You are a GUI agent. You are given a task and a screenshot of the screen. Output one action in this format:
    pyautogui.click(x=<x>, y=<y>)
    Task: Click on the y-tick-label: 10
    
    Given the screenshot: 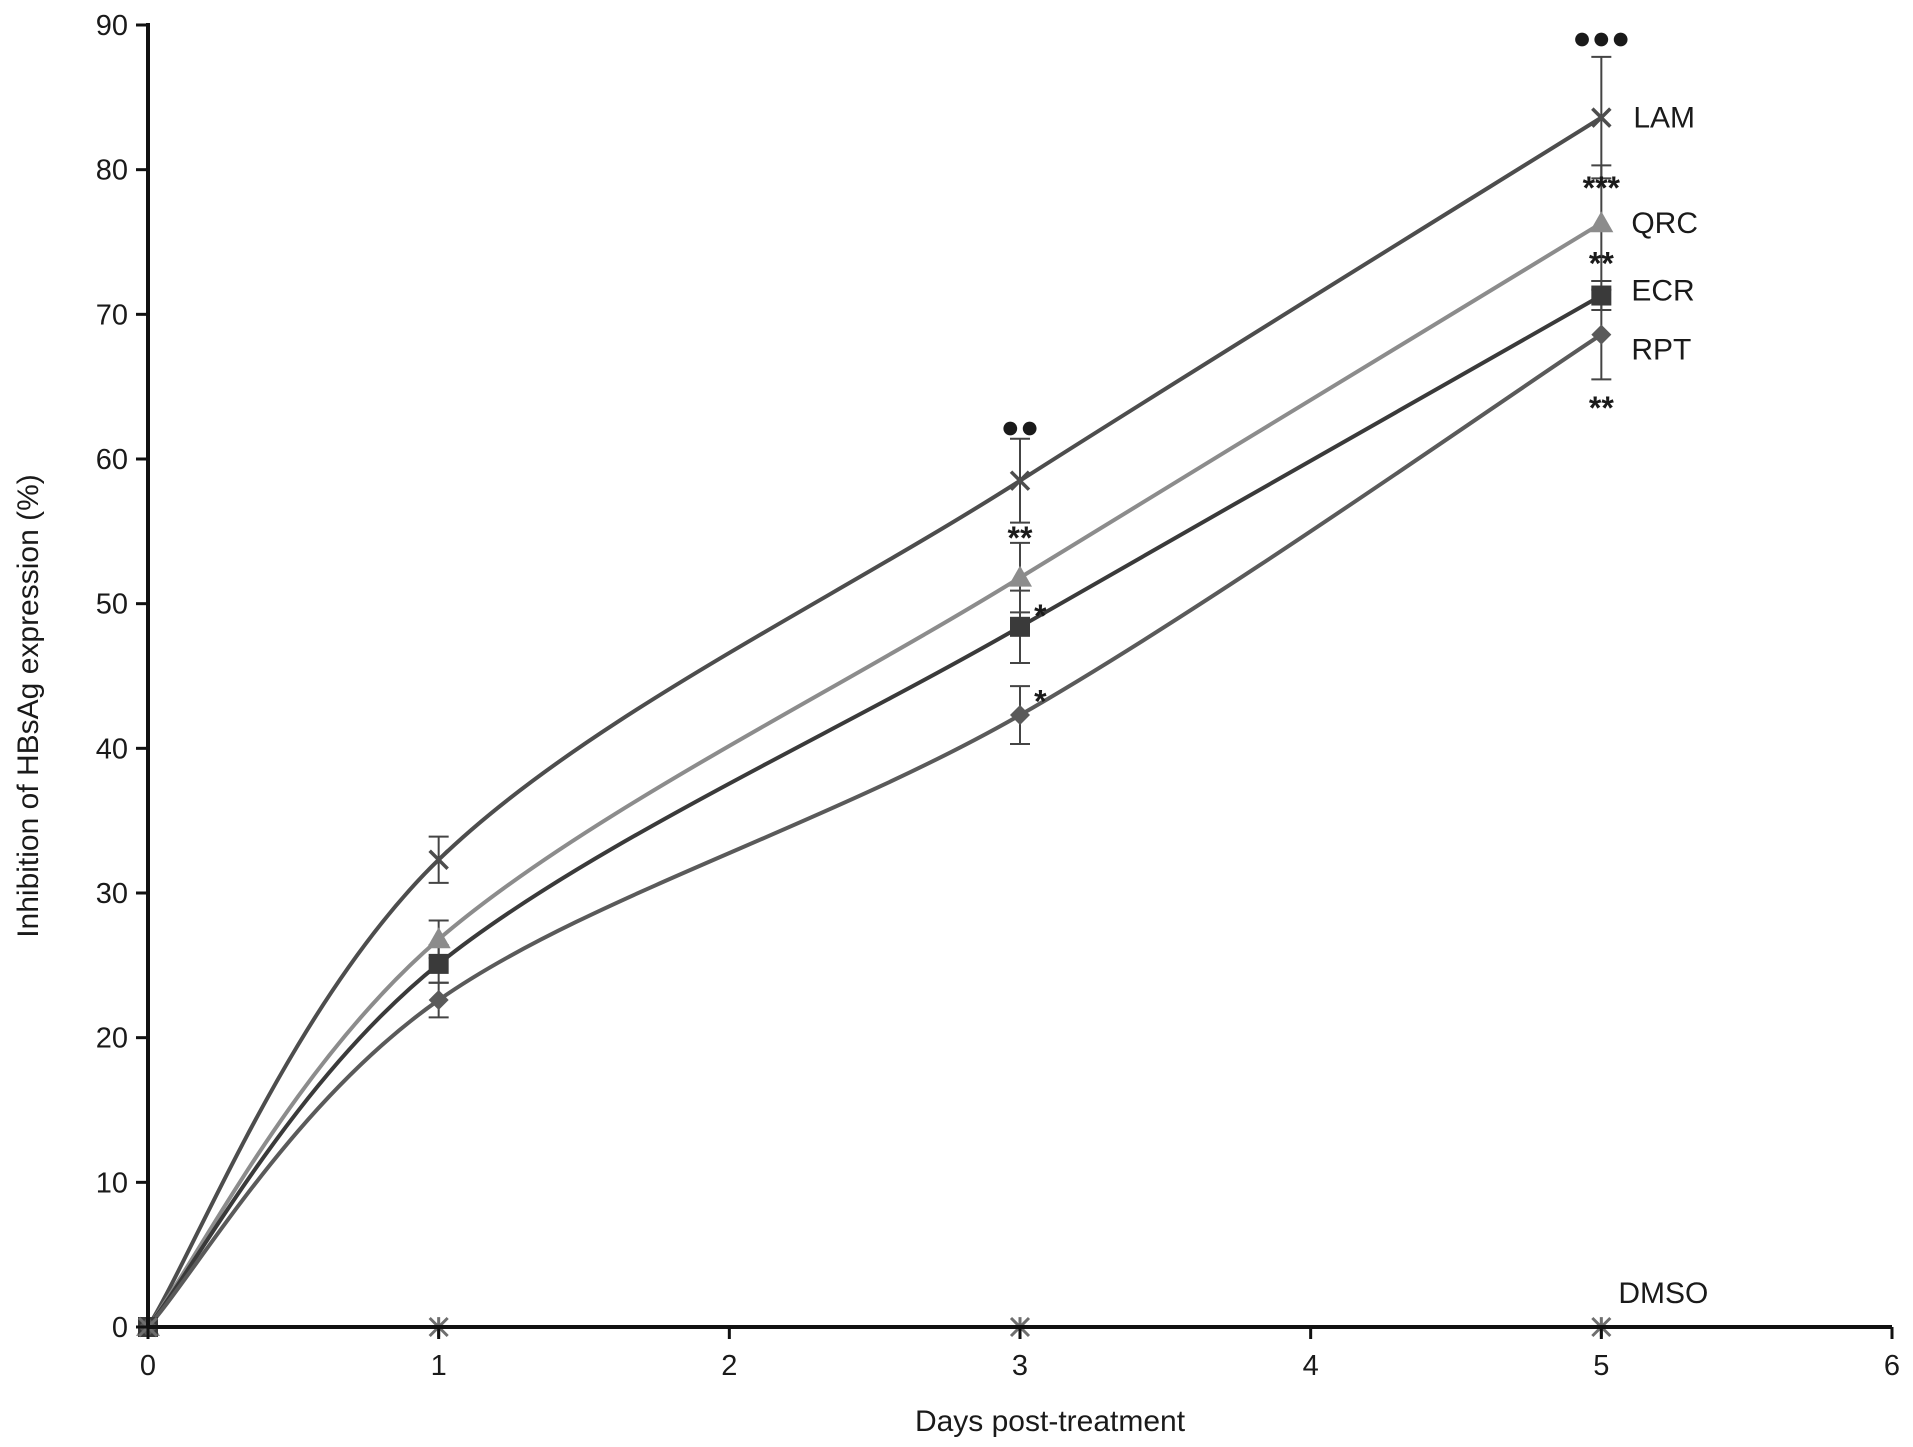 What is the action you would take?
    pyautogui.click(x=112, y=1183)
    